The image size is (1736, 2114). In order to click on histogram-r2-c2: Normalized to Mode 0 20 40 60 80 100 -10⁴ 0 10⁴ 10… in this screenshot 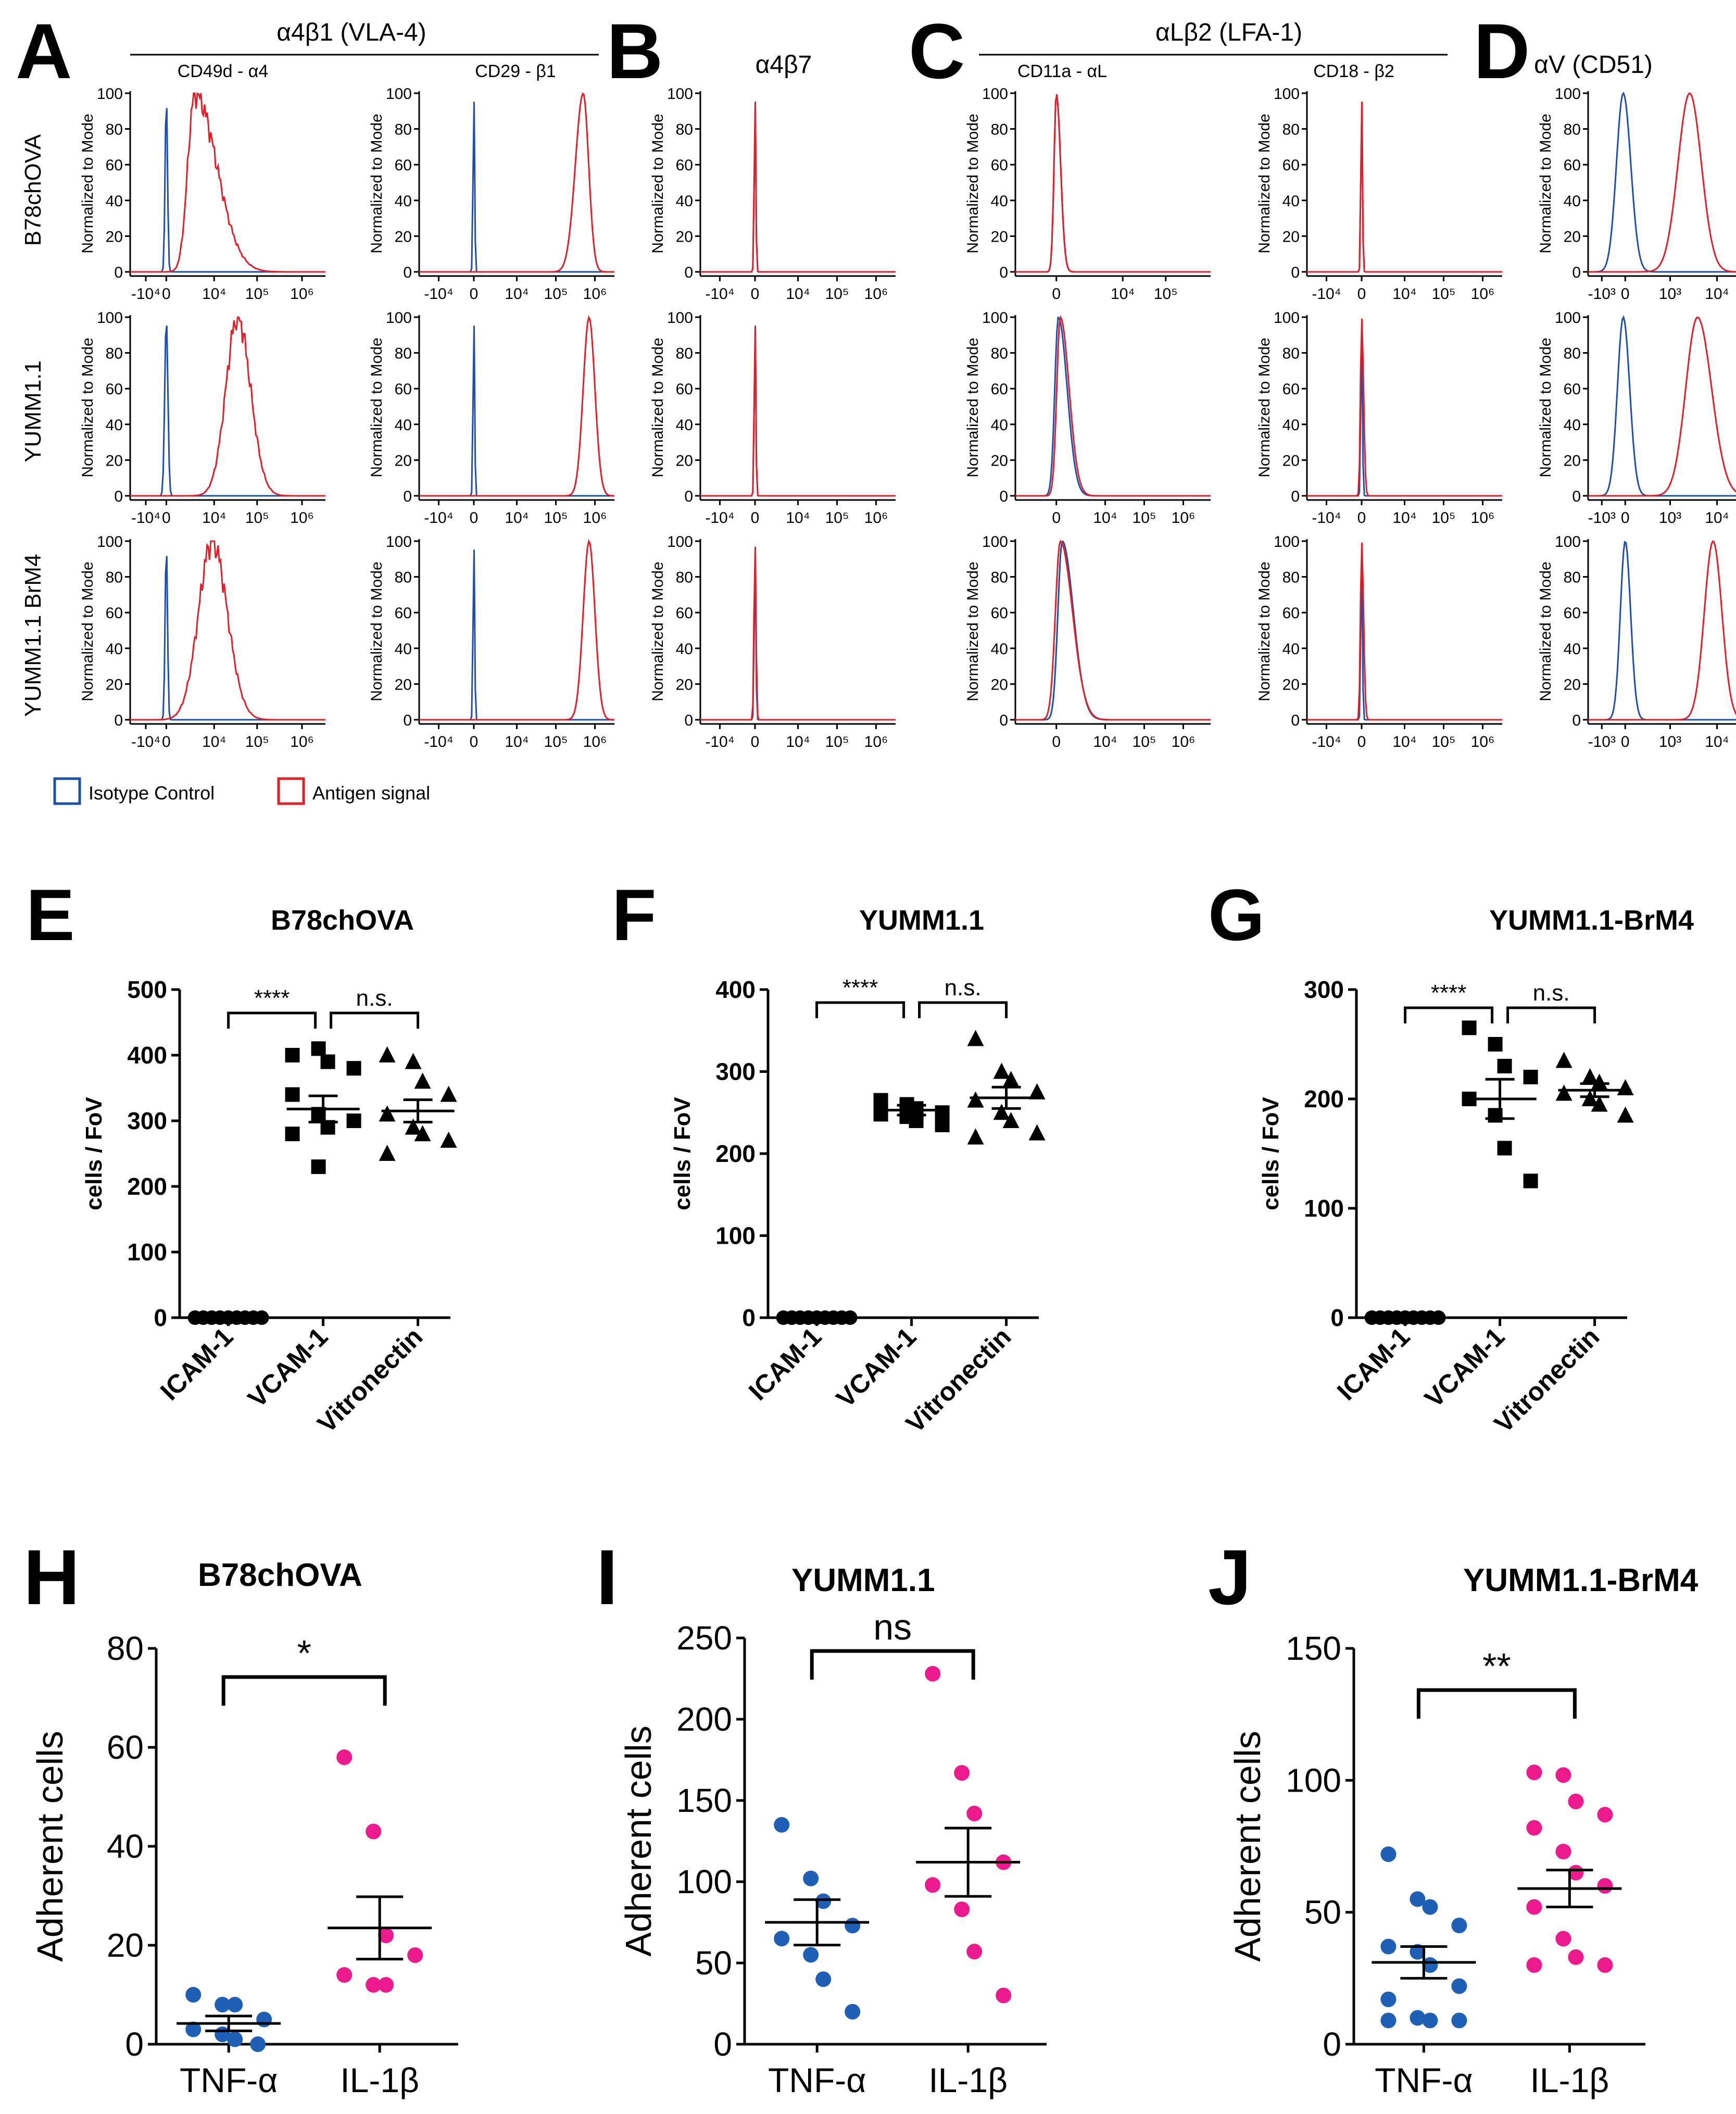, I will do `click(772, 641)`.